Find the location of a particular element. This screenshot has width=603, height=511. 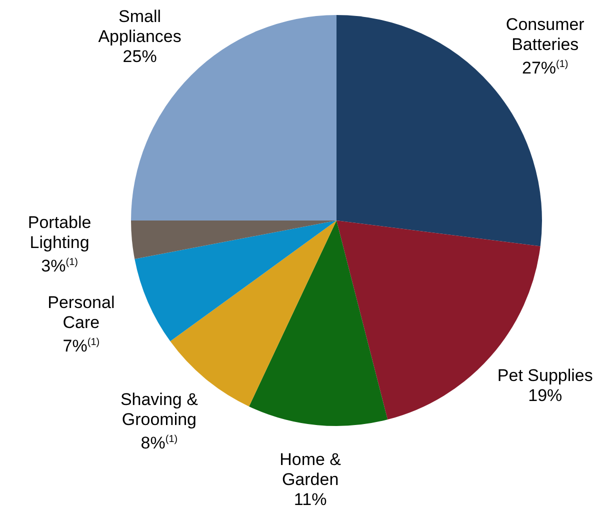

slice-label: Personal Care is located at coordinates (81, 312).